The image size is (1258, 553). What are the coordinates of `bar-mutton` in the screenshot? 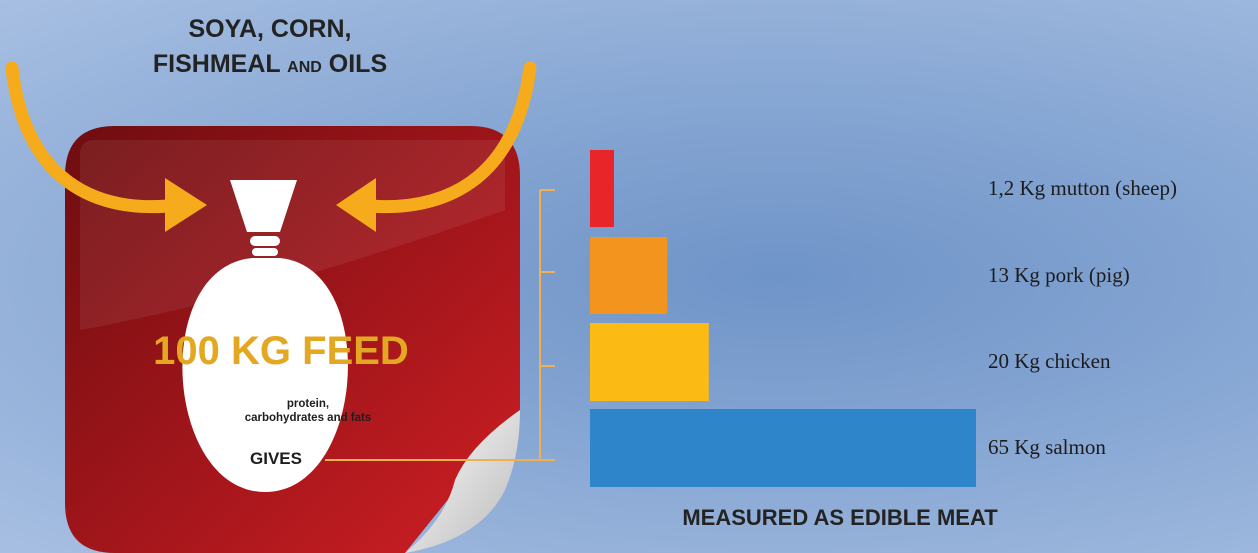 It's located at (602, 188).